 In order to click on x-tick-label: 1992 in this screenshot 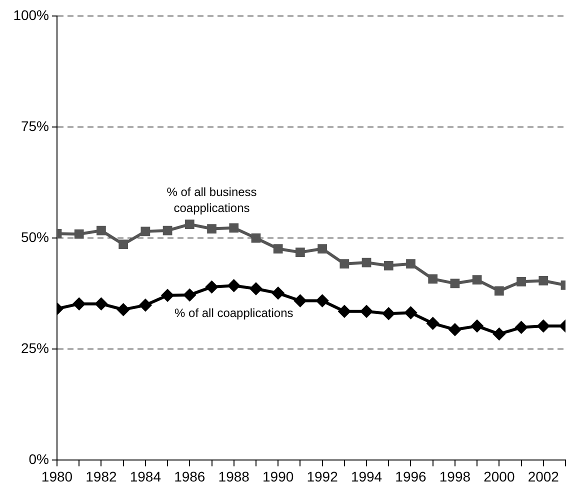, I will do `click(322, 476)`.